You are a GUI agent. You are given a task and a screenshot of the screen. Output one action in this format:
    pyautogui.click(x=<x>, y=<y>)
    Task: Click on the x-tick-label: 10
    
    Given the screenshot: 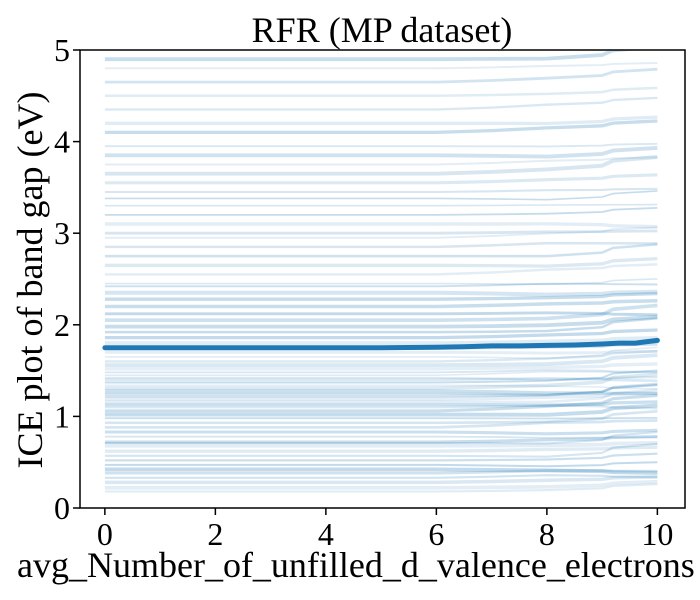 What is the action you would take?
    pyautogui.click(x=657, y=534)
    